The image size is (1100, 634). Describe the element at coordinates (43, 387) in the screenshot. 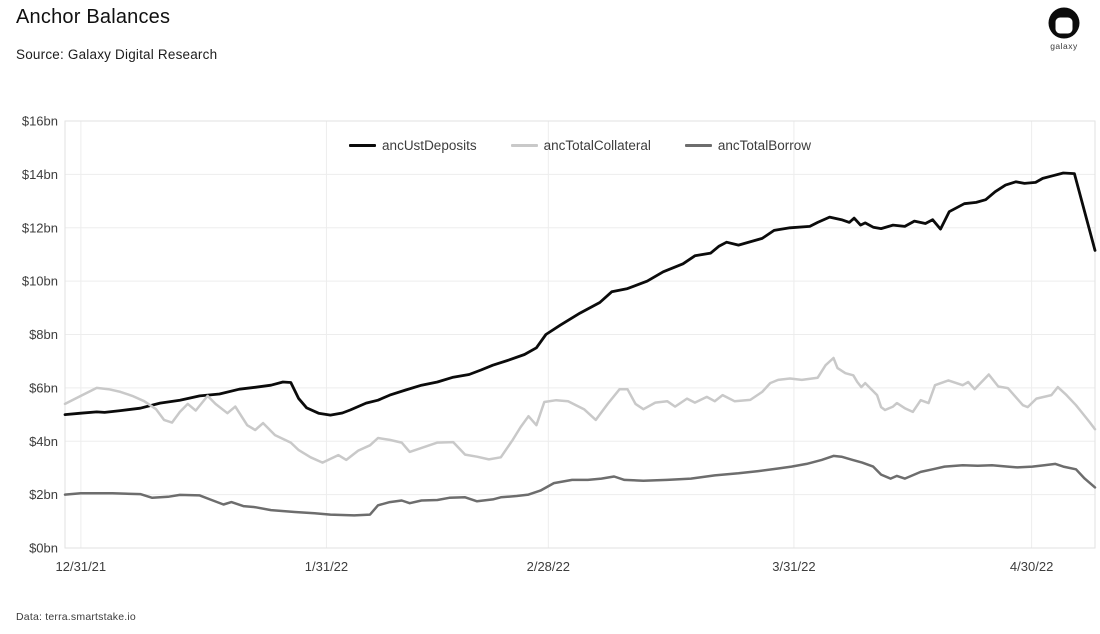

I see `y-axis-tick-label: $6bn` at that location.